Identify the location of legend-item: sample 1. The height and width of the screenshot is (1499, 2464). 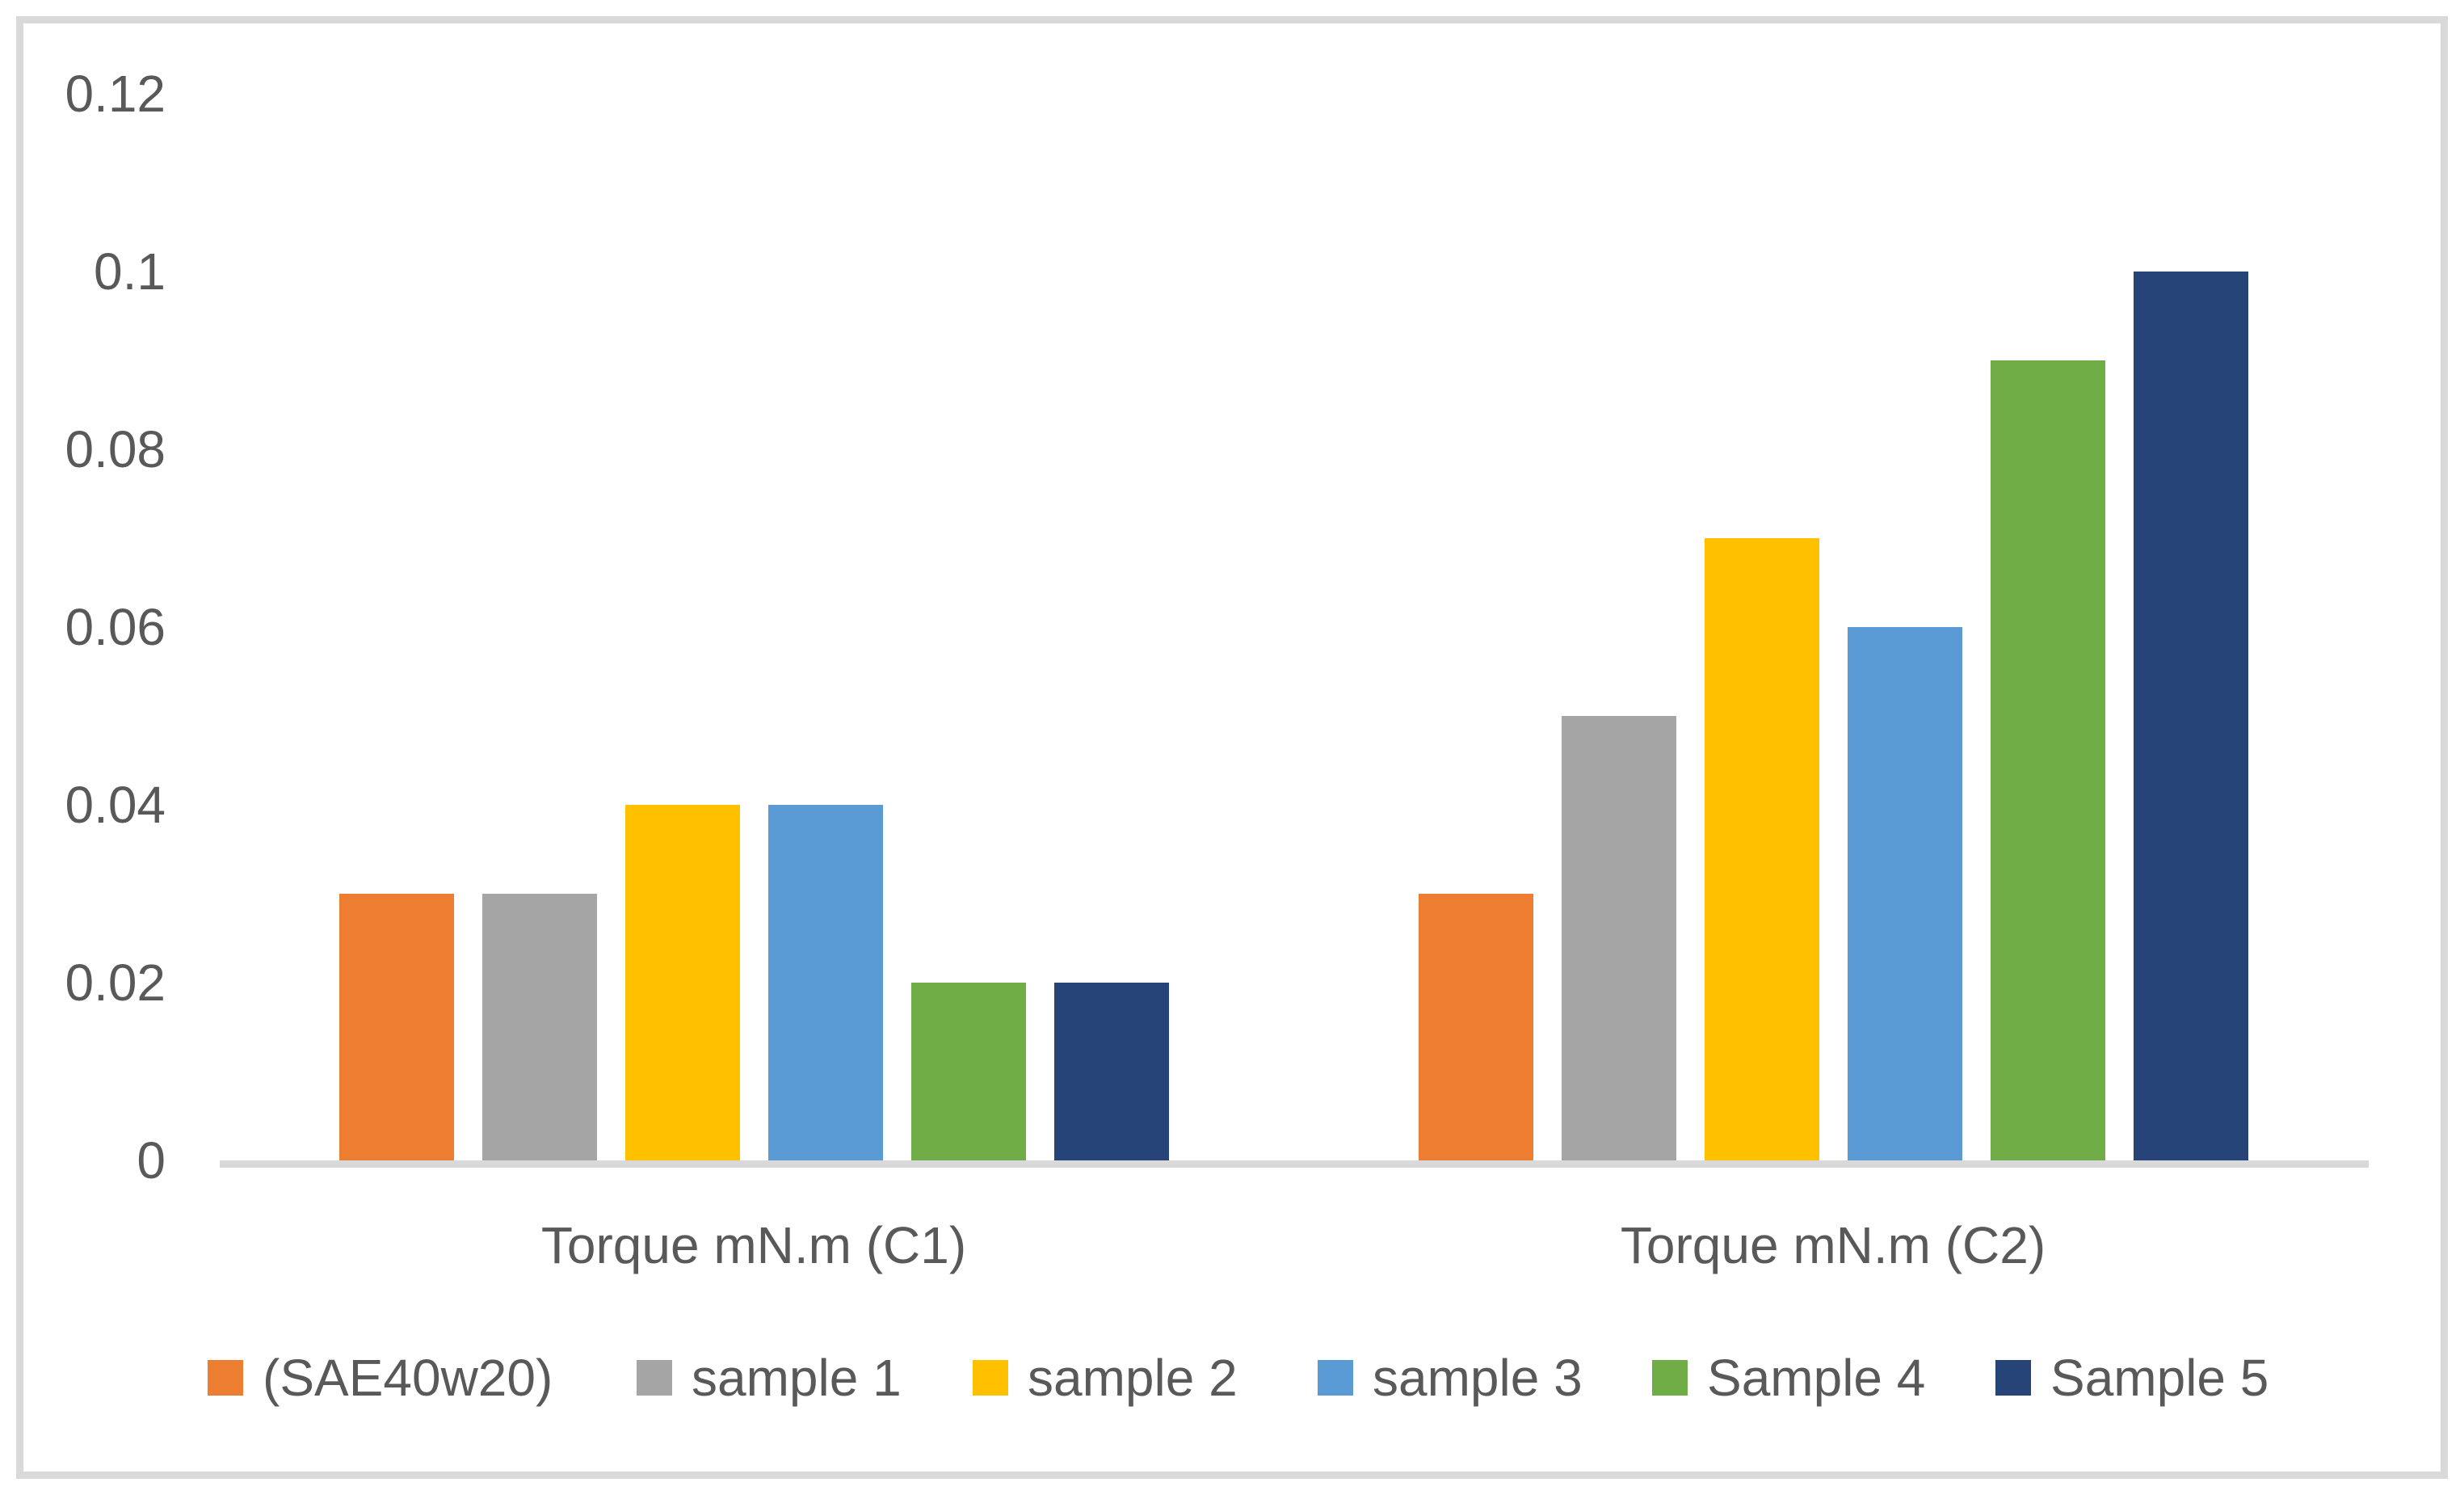
(769, 1377).